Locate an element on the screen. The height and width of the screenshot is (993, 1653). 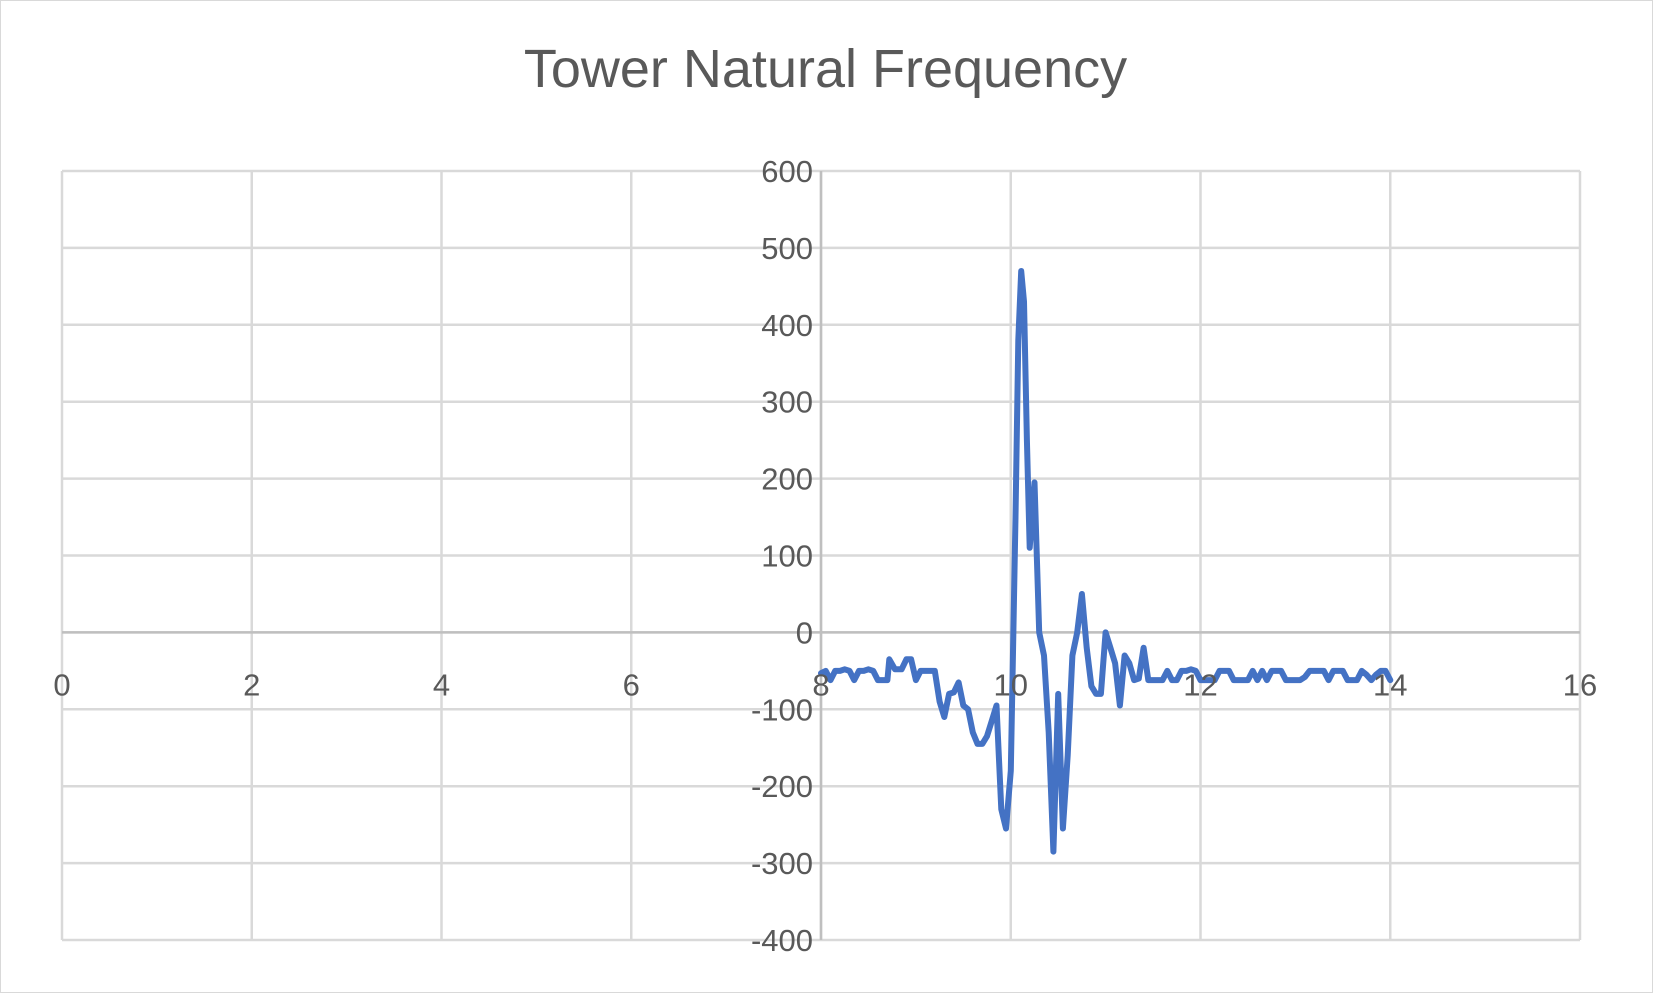
y-tick-label: -200 is located at coordinates (782, 786).